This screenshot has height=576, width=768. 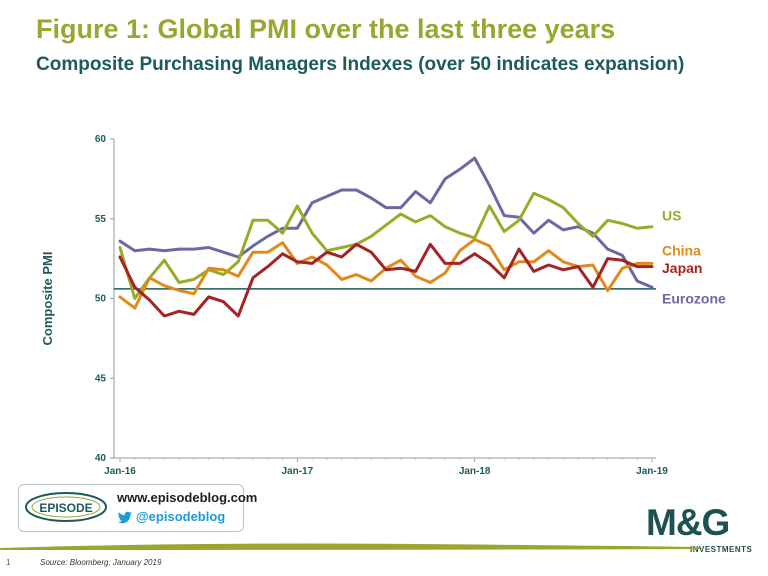 I want to click on page-number: 1, so click(x=8, y=562).